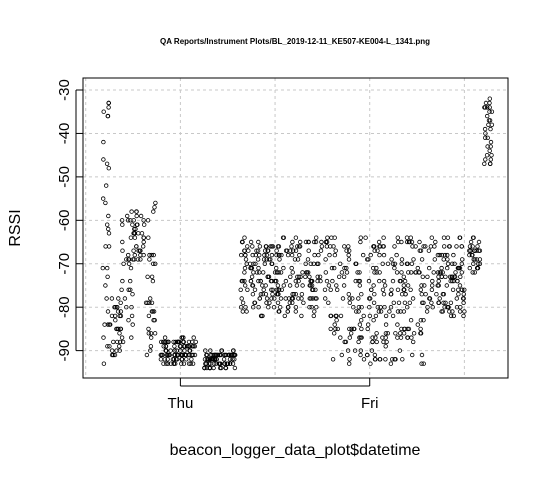  I want to click on y-tick-label: -50, so click(64, 177).